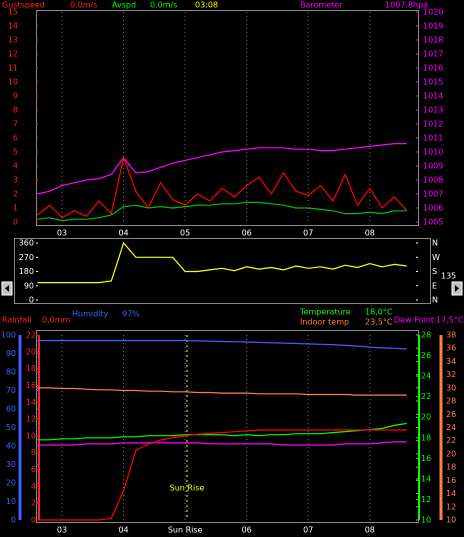 The width and height of the screenshot is (464, 537). What do you see at coordinates (15, 180) in the screenshot?
I see `y-tick-label: 3` at bounding box center [15, 180].